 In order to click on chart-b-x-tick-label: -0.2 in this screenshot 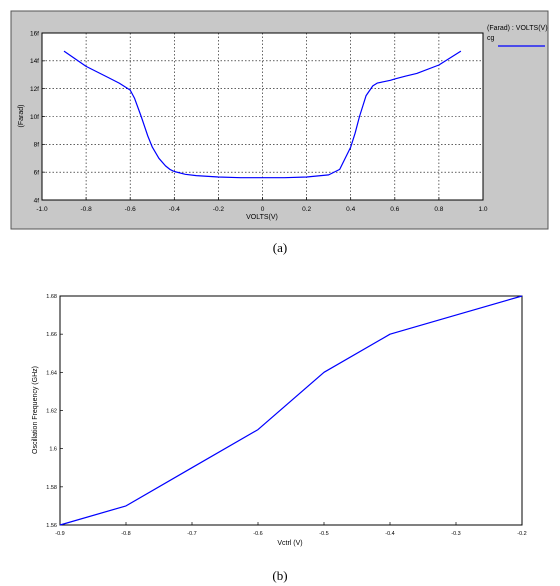, I will do `click(521, 534)`.